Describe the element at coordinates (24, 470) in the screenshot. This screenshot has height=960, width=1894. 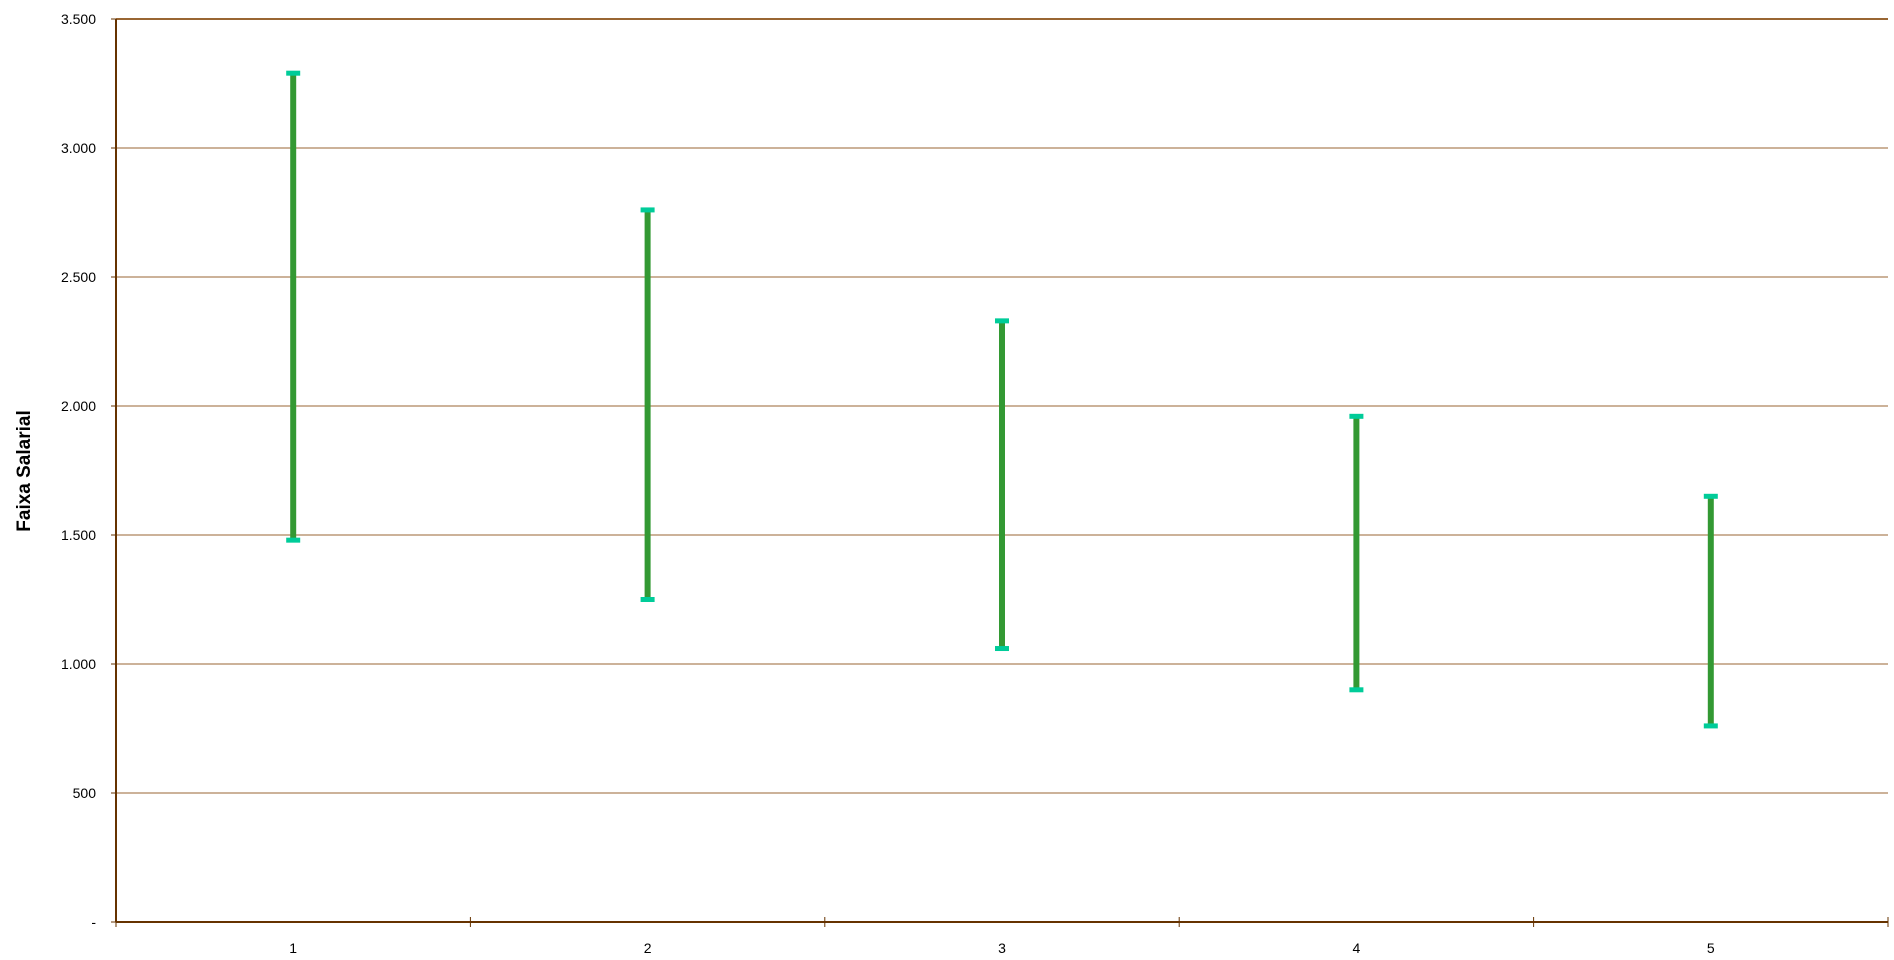
I see `y-axis-title: Faixa Salarial` at that location.